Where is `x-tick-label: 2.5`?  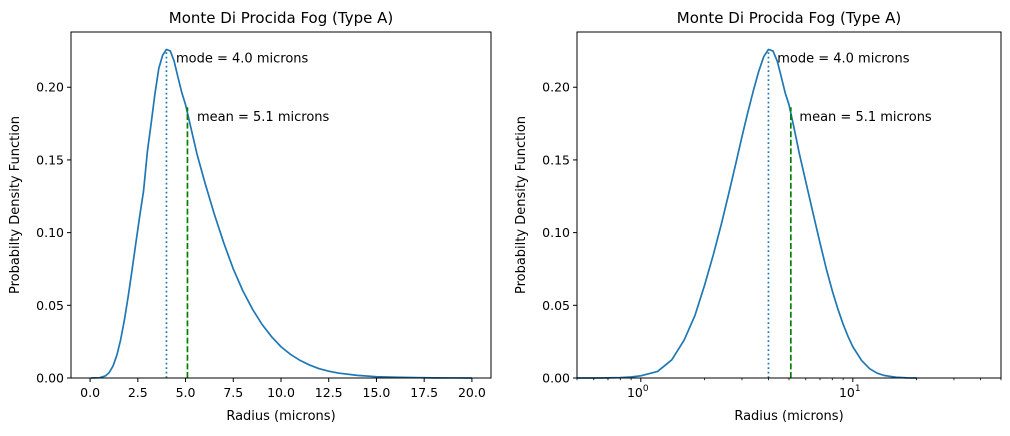
x-tick-label: 2.5 is located at coordinates (138, 392).